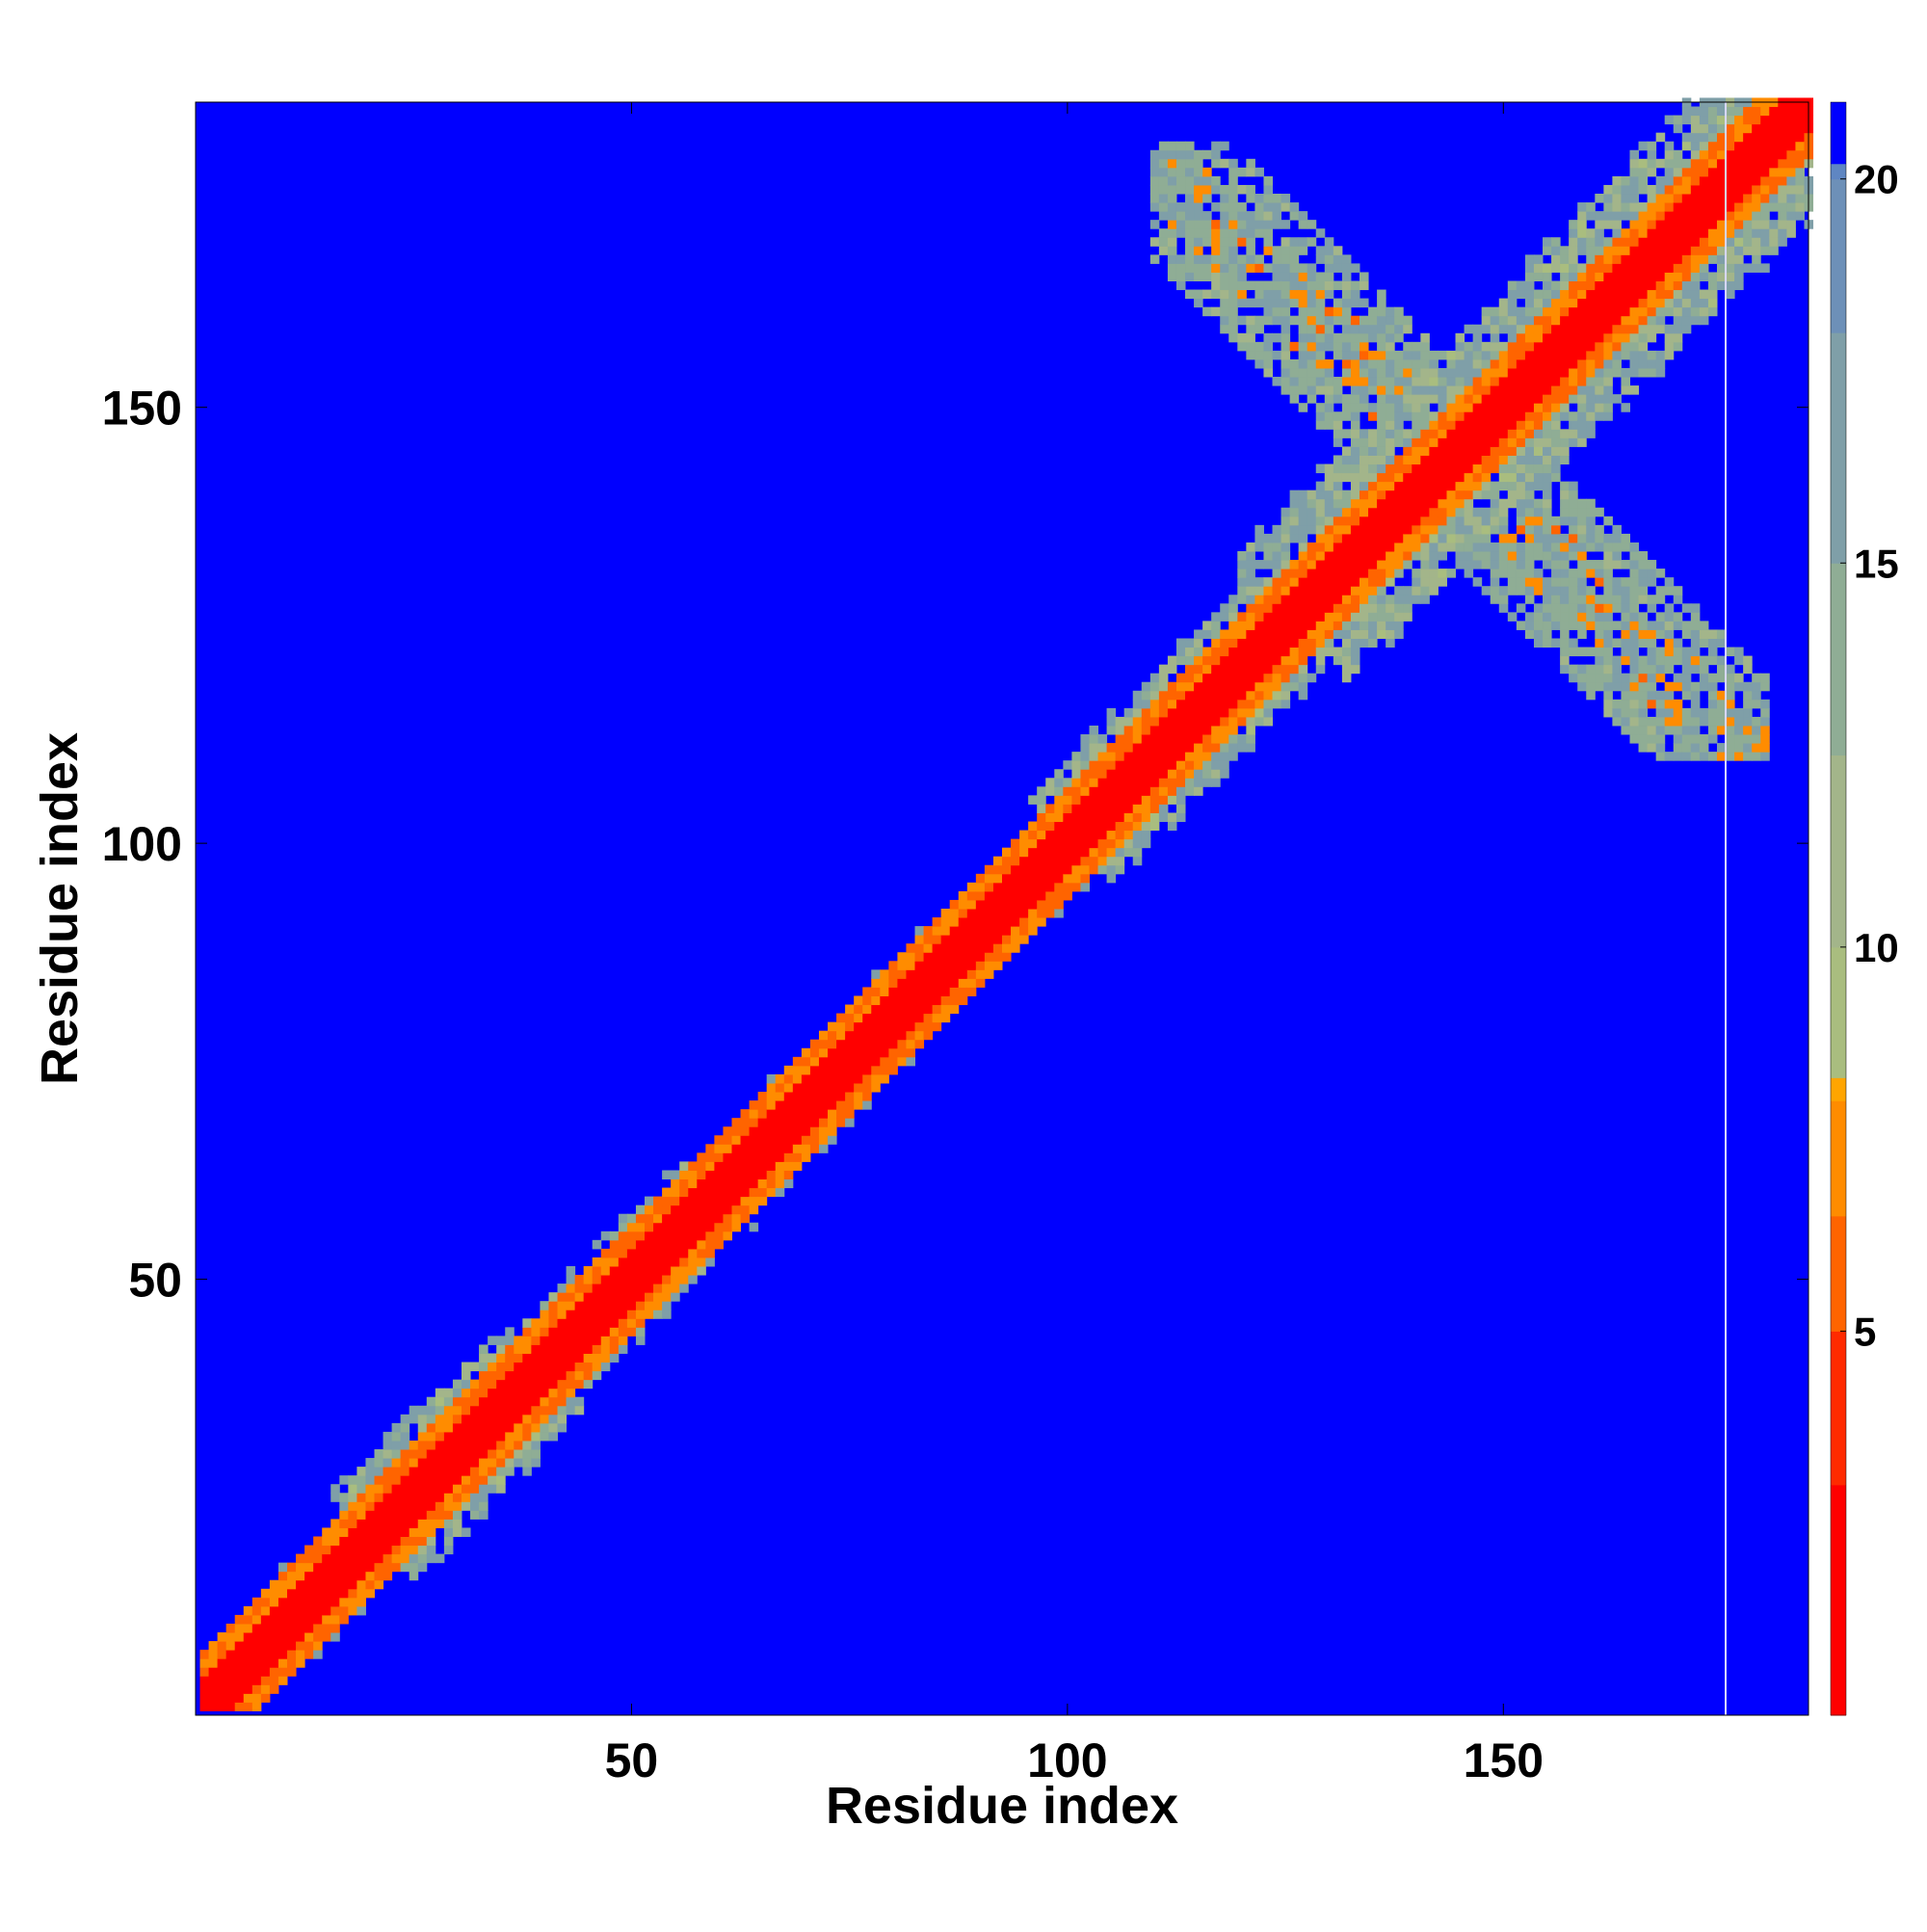 The height and width of the screenshot is (1932, 1927). What do you see at coordinates (1002, 1806) in the screenshot?
I see `x-axis-label: Residue index` at bounding box center [1002, 1806].